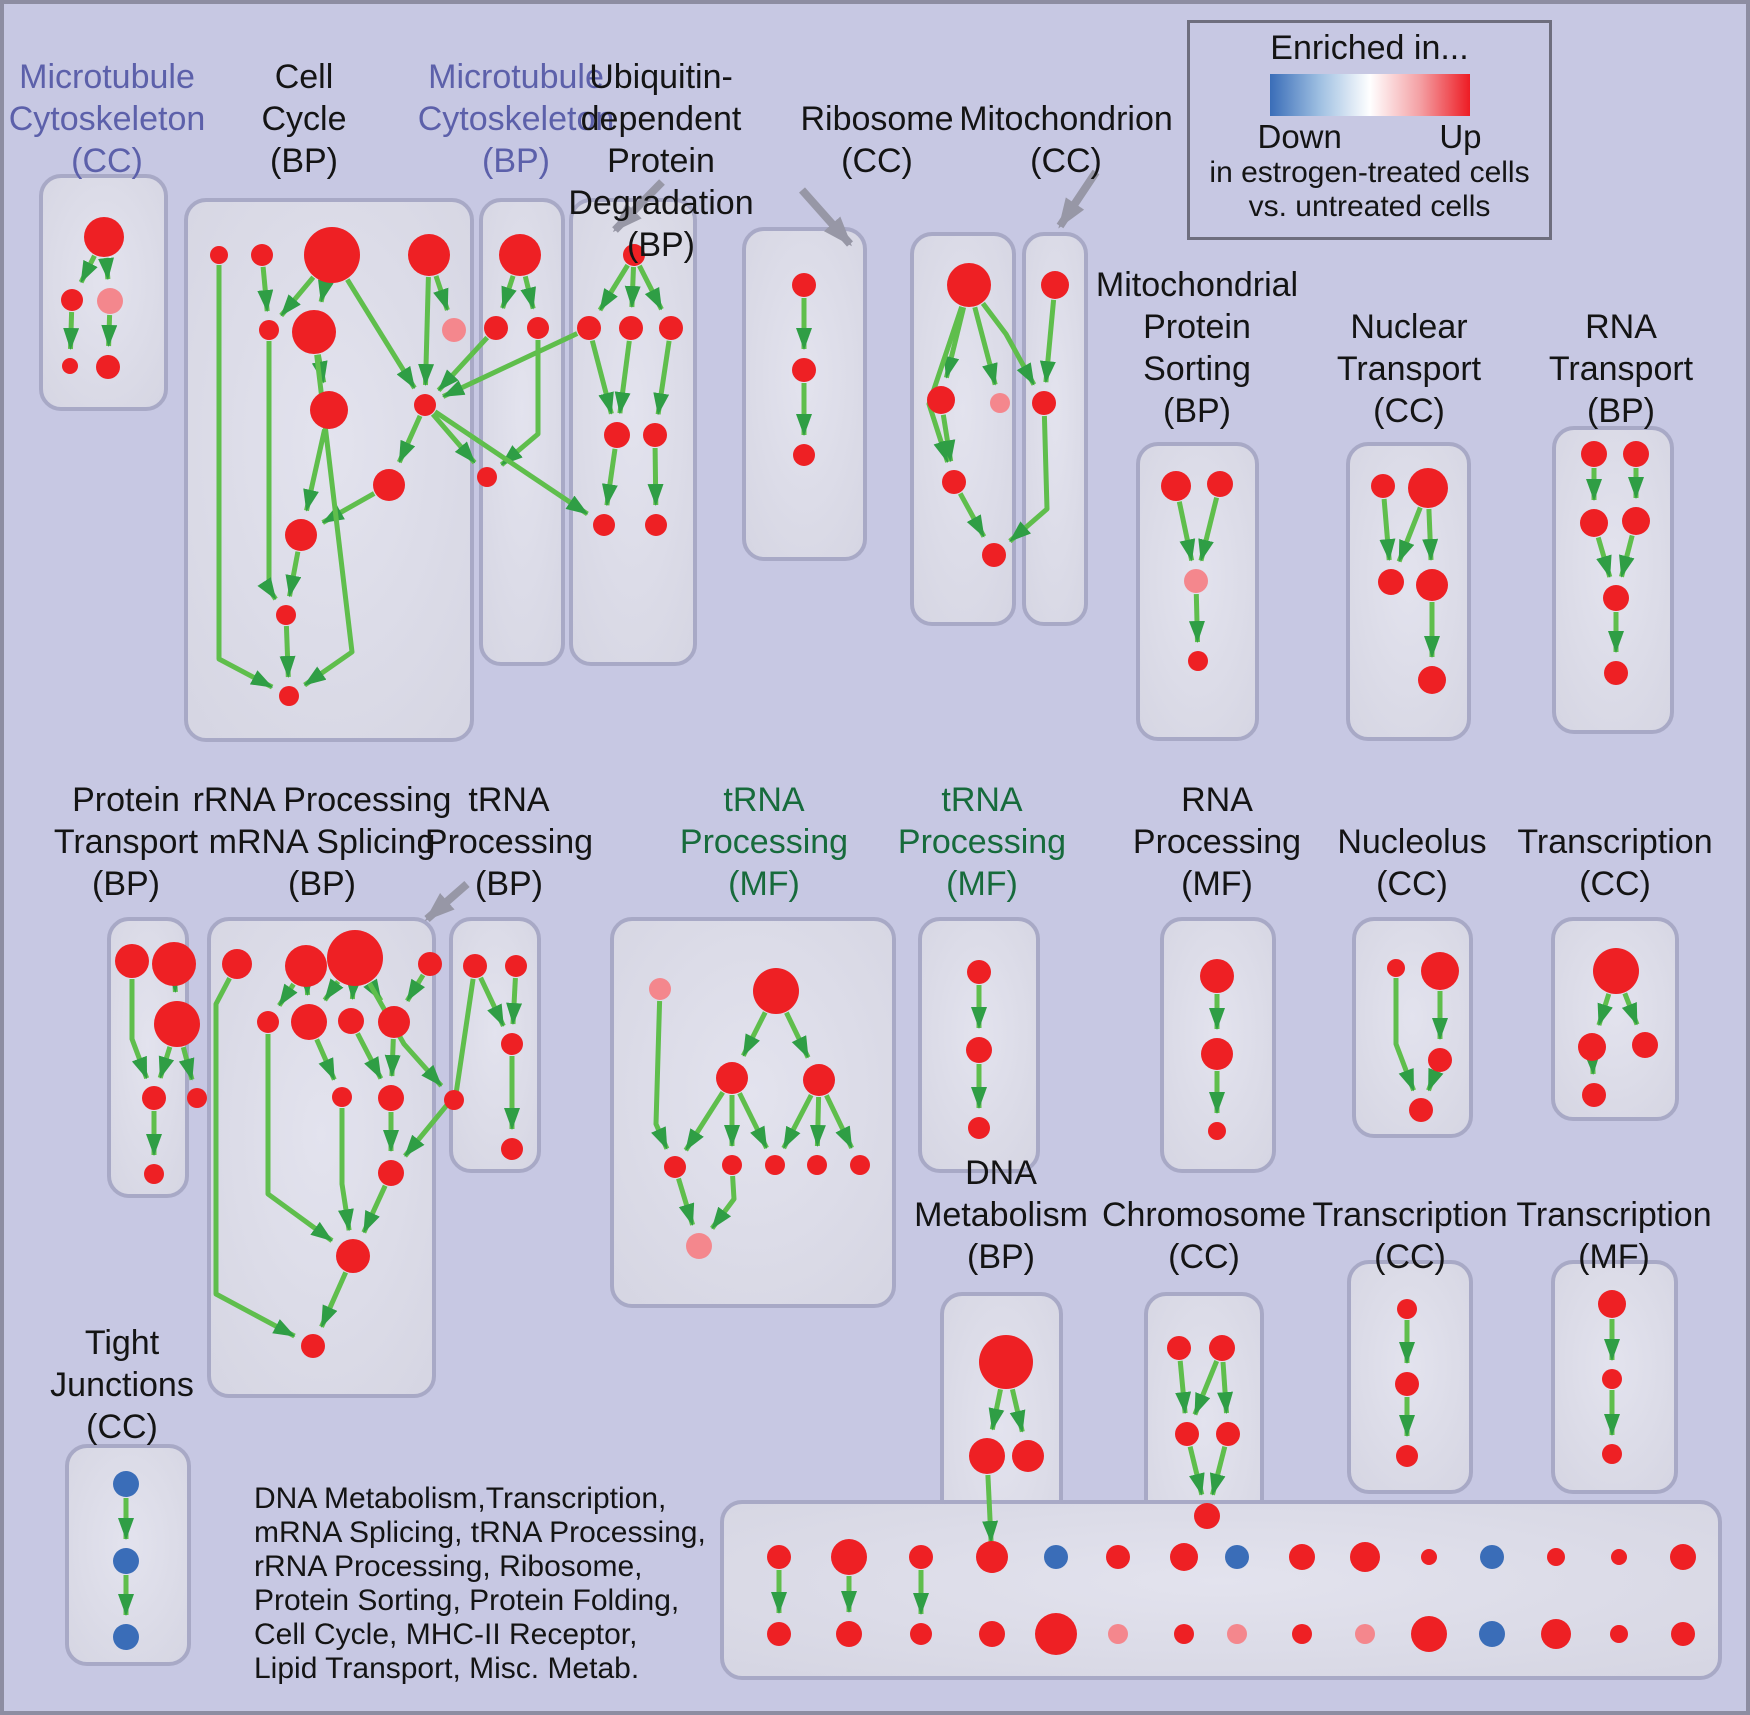 Image resolution: width=1750 pixels, height=1715 pixels. Describe the element at coordinates (1078, 199) in the screenshot. I see `label-pointer-arrow` at that location.